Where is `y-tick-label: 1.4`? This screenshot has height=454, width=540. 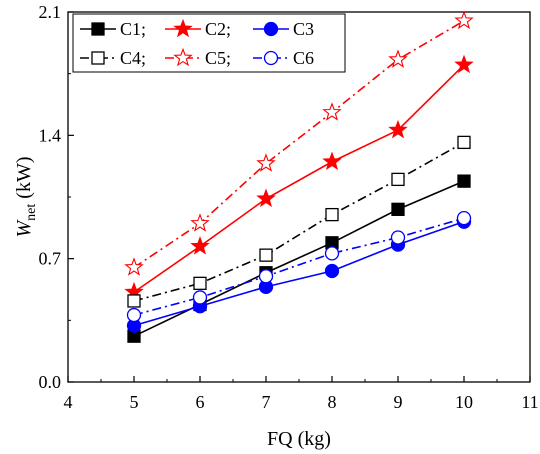
y-tick-label: 1.4 is located at coordinates (50, 135).